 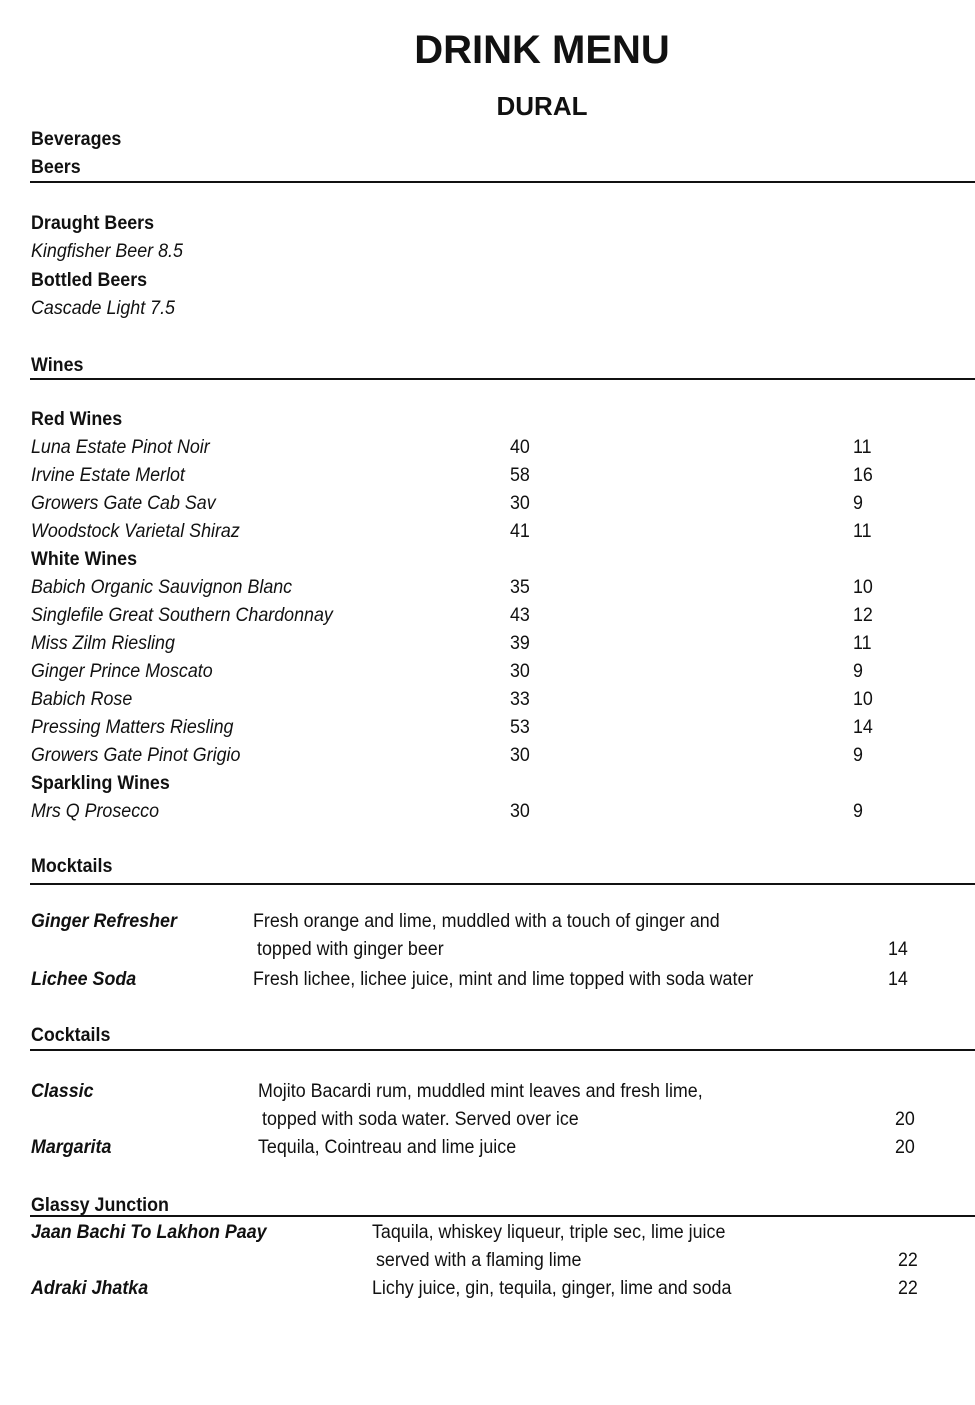 What do you see at coordinates (71, 1035) in the screenshot?
I see `section-heading: Cocktails` at bounding box center [71, 1035].